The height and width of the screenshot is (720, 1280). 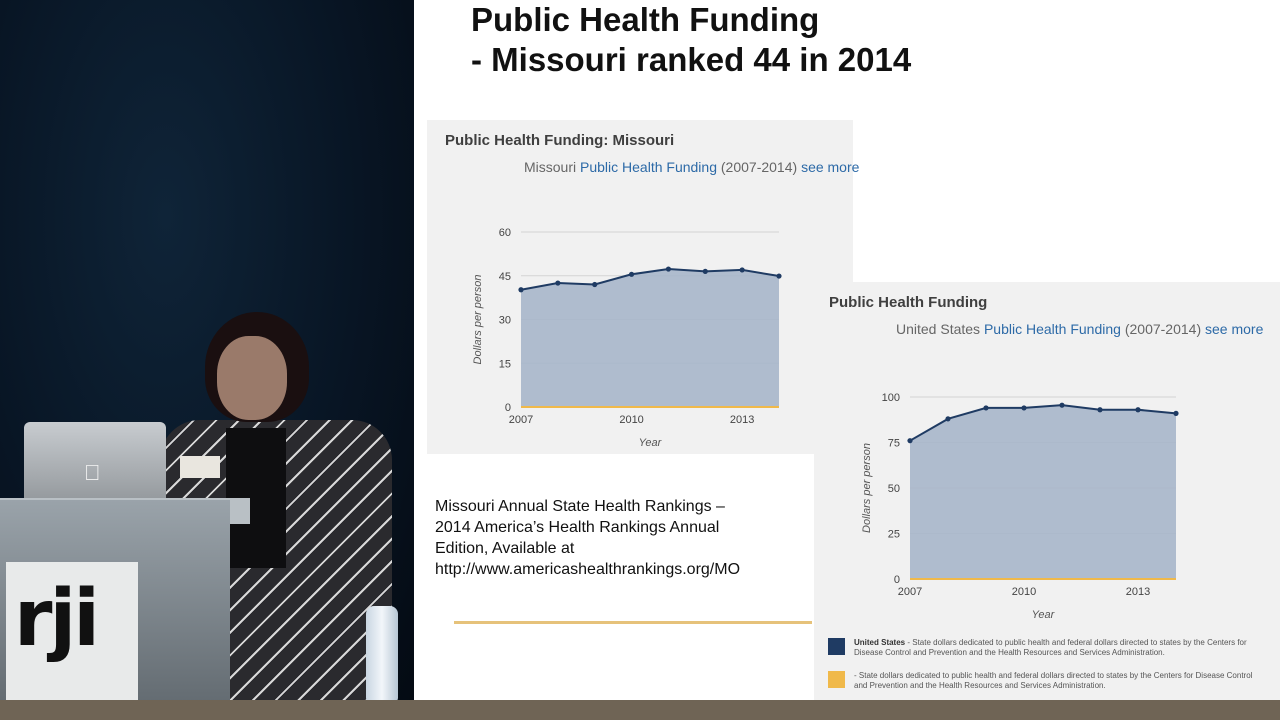 I want to click on us-x-tick-label: 2010, so click(x=1024, y=592).